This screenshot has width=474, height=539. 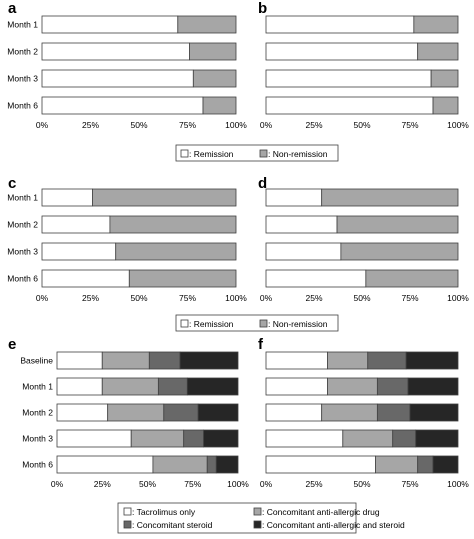 What do you see at coordinates (321, 512) in the screenshot?
I see `legend-label: : Concomitant anti-allergic drug` at bounding box center [321, 512].